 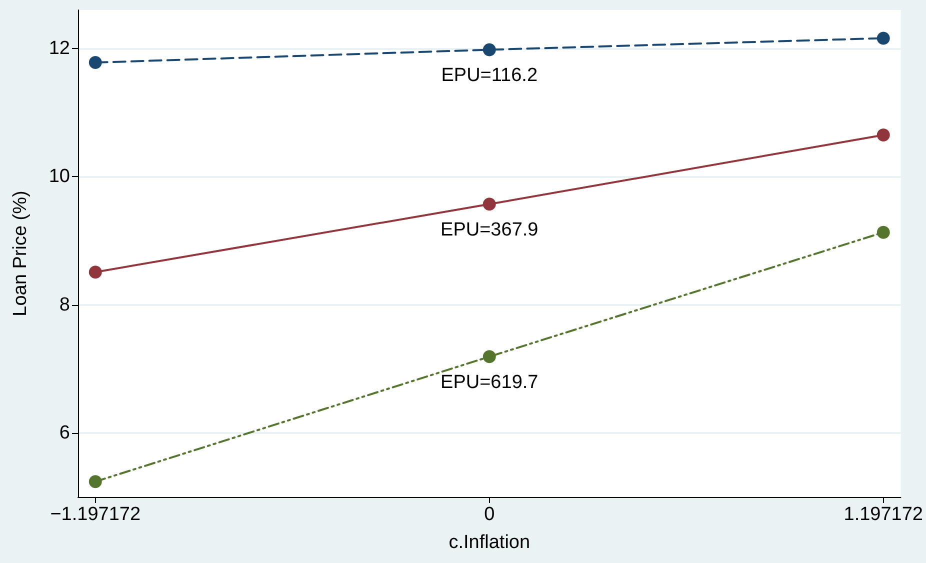 What do you see at coordinates (64, 305) in the screenshot?
I see `y-tick-label: 8` at bounding box center [64, 305].